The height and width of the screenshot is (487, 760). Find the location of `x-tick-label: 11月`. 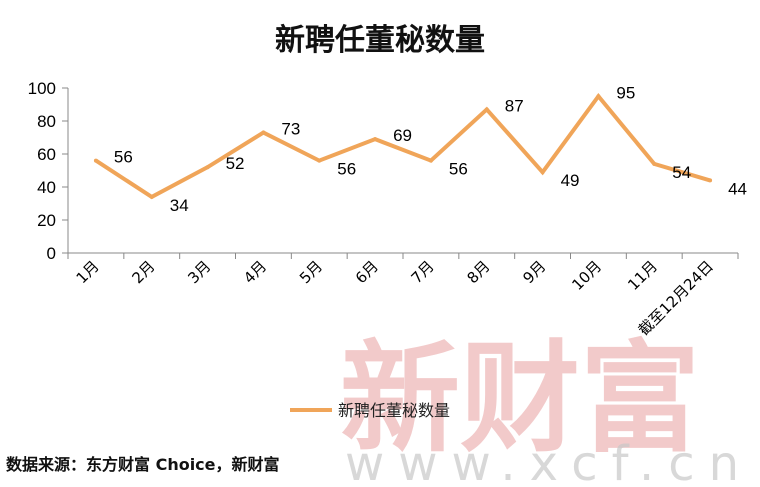

x-tick-label: 11月 is located at coordinates (642, 275).